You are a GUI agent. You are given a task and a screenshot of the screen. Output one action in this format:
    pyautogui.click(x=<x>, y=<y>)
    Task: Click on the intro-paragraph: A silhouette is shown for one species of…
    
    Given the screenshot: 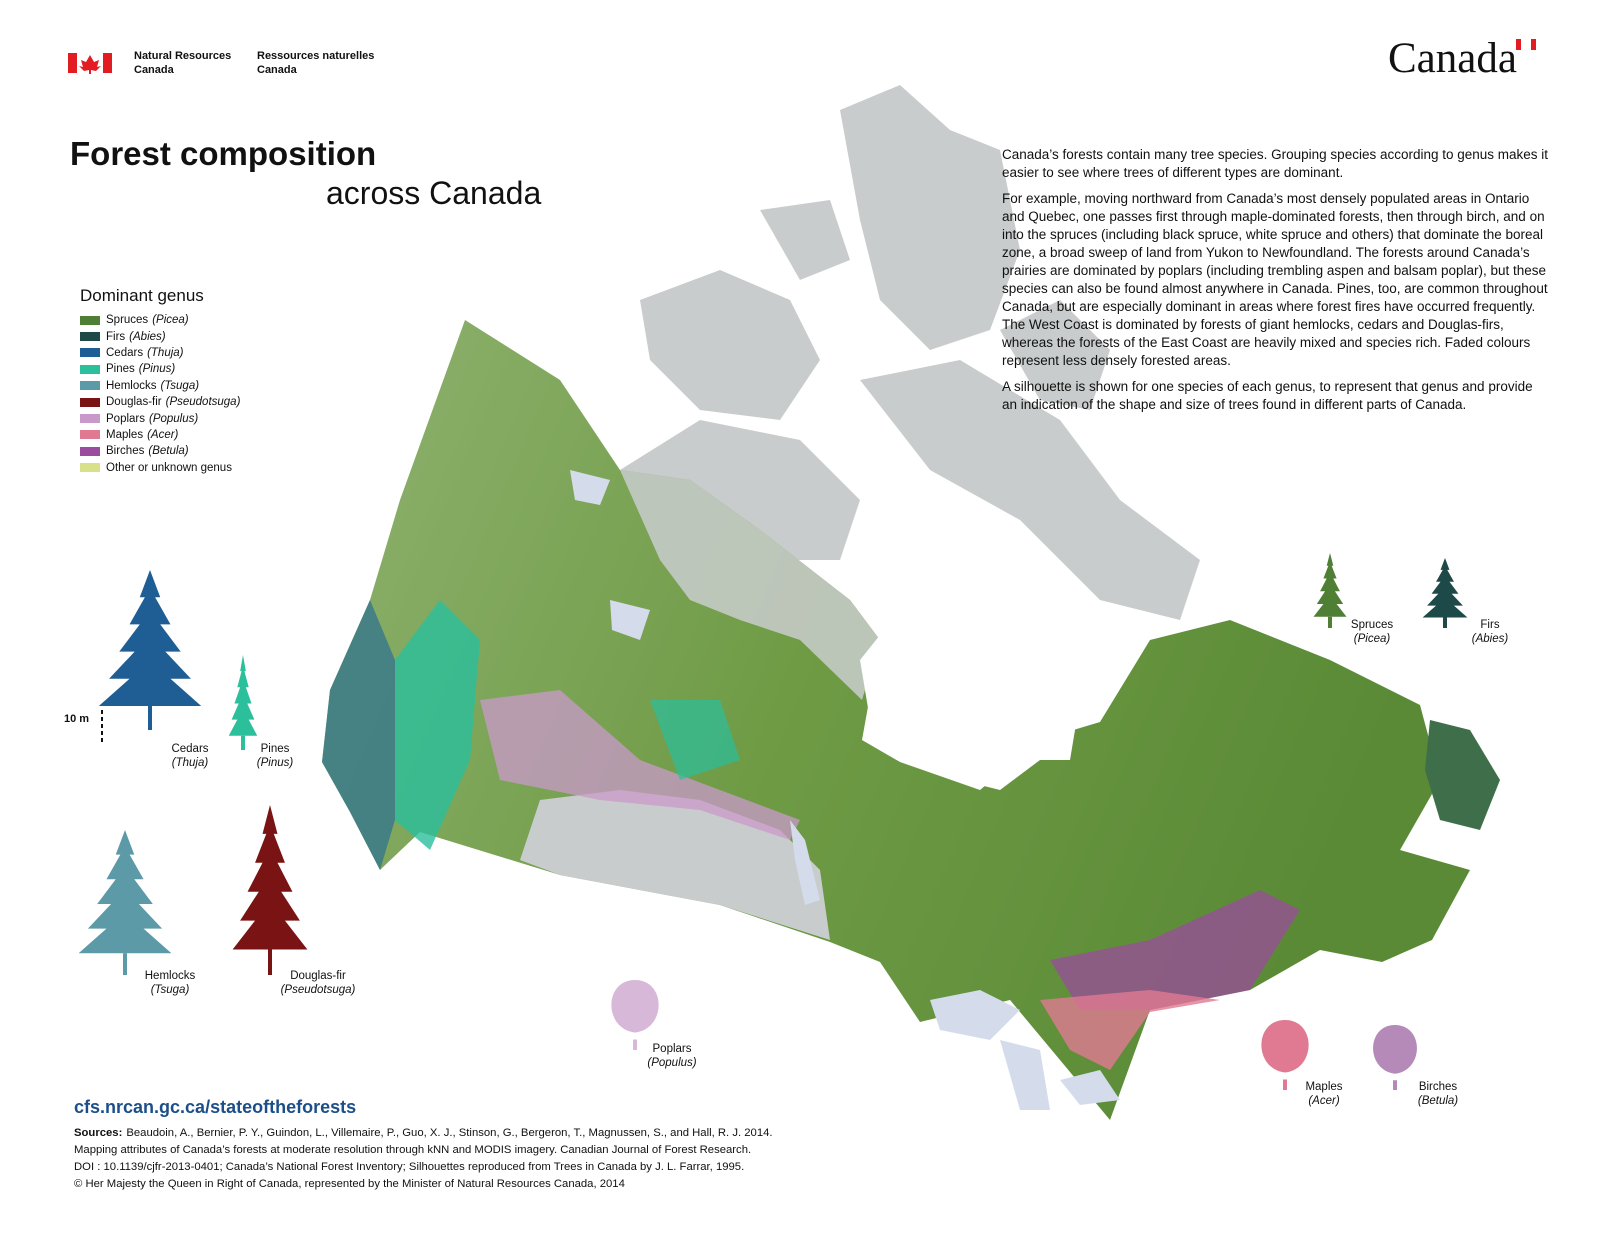 What is the action you would take?
    pyautogui.click(x=1267, y=395)
    